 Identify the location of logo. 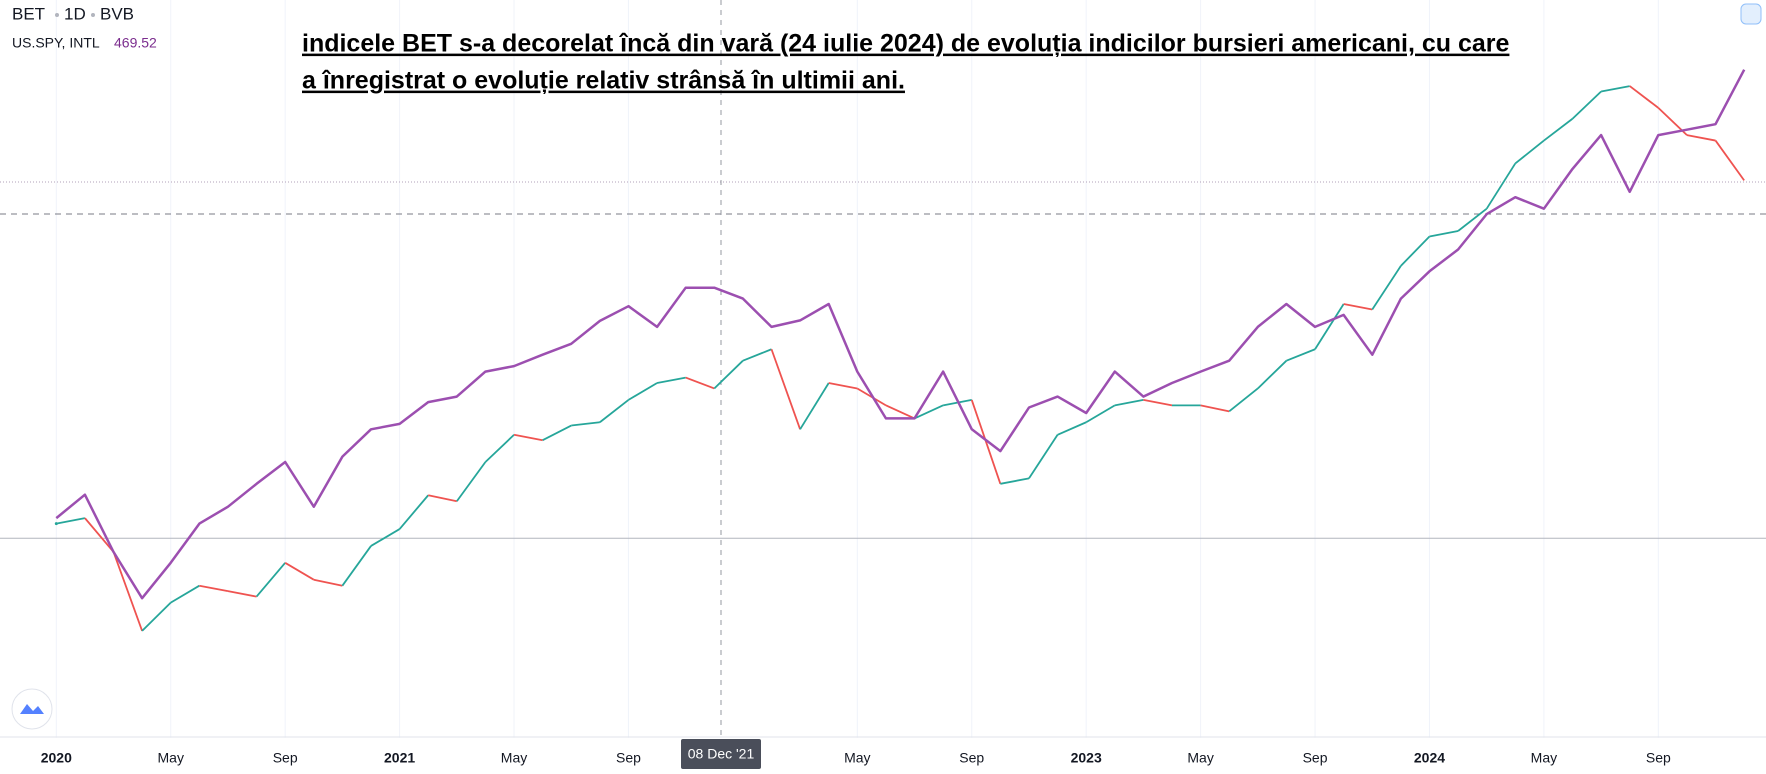
(32, 709).